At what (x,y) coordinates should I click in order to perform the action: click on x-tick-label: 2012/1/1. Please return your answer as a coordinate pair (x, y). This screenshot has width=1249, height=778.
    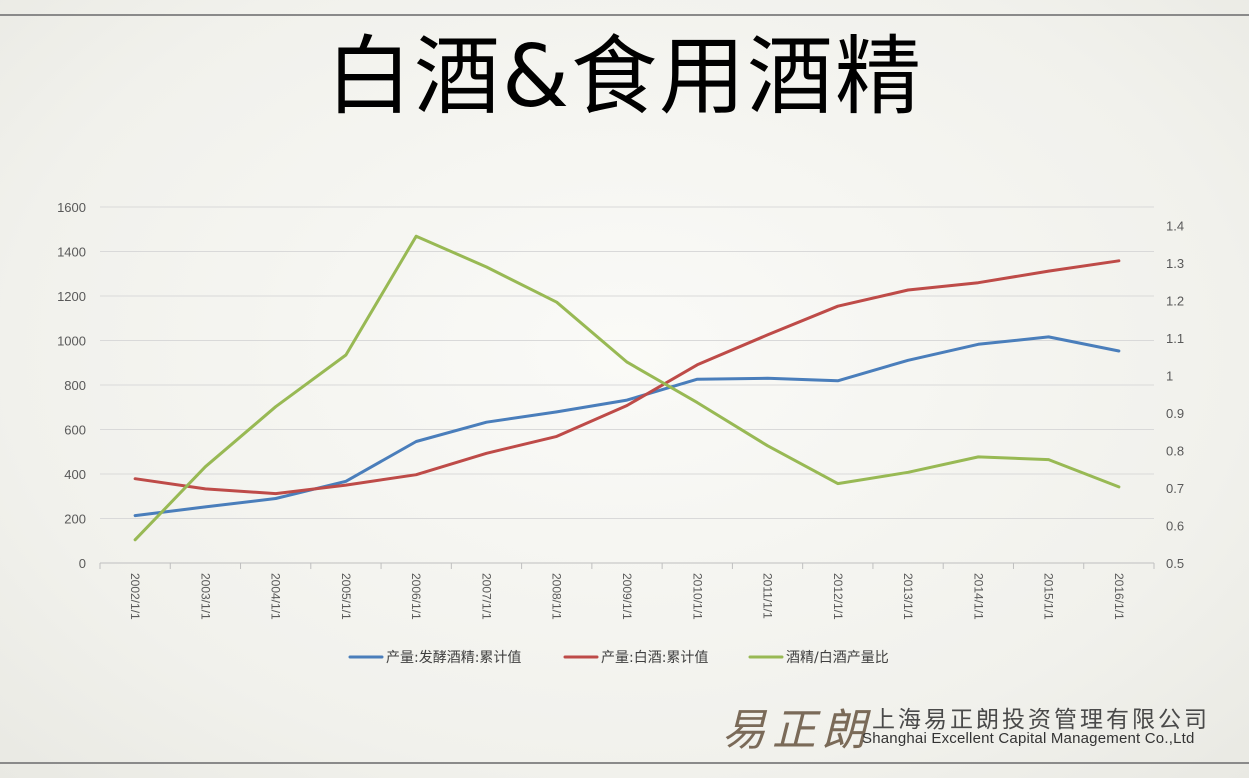
    Looking at the image, I should click on (838, 596).